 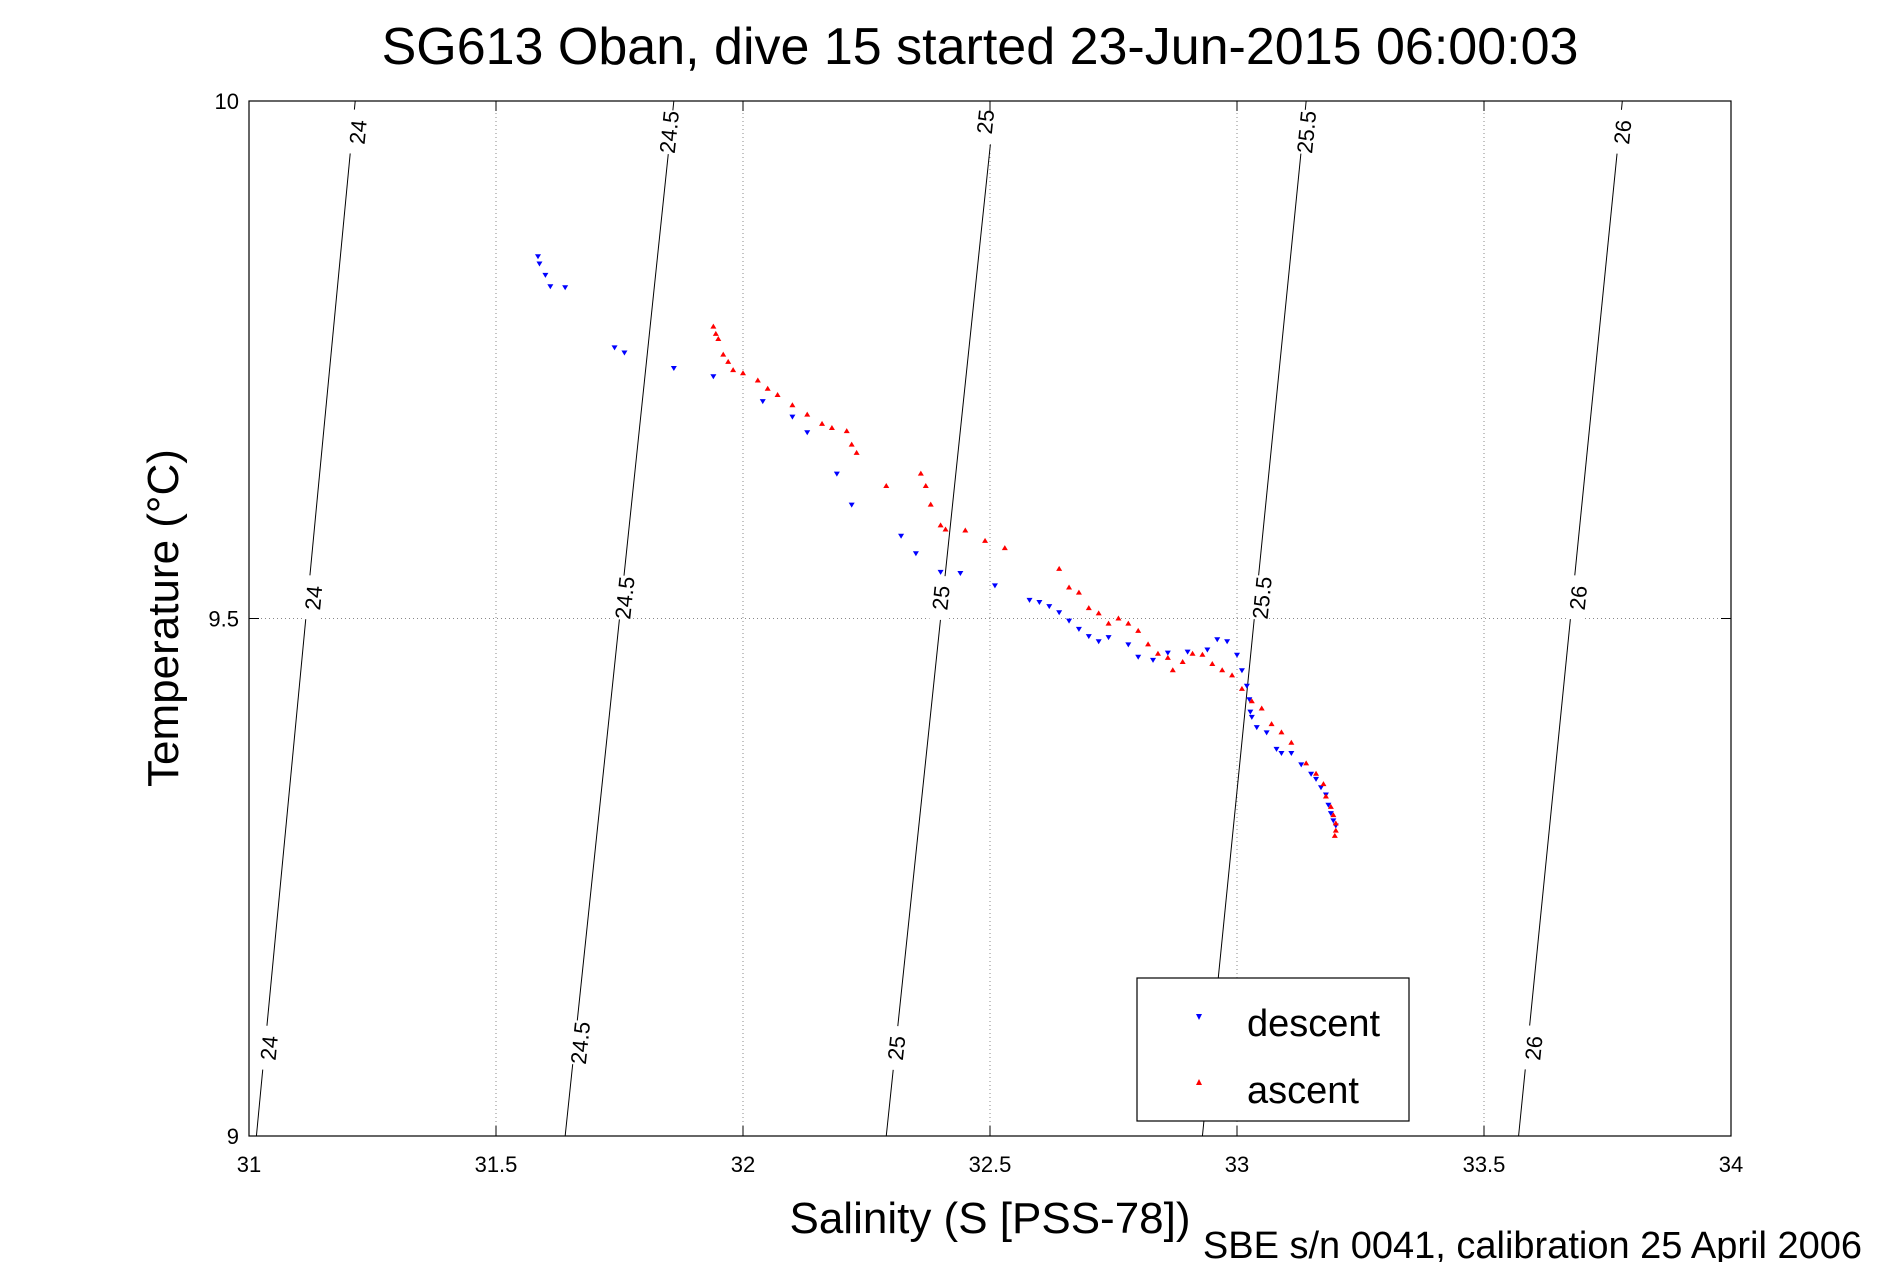 I want to click on legend: descent ascent, so click(x=1273, y=1049).